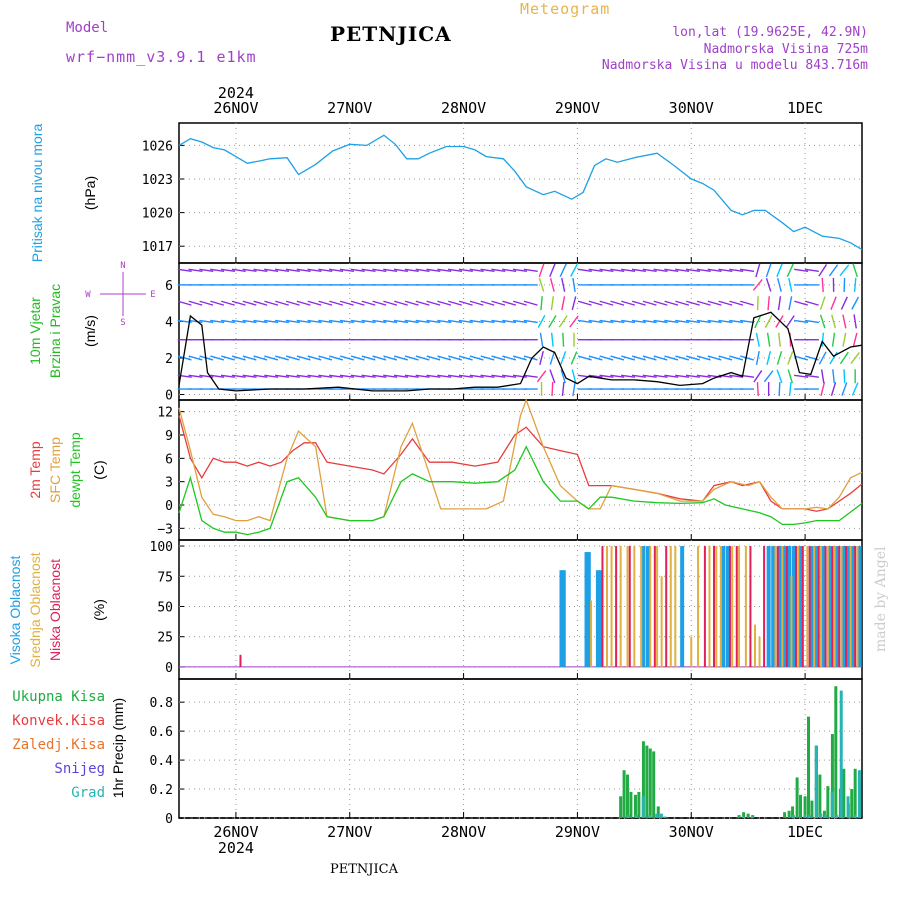 Image resolution: width=900 pixels, height=900 pixels. What do you see at coordinates (165, 638) in the screenshot?
I see `y-tick-label-cloud: 25` at bounding box center [165, 638].